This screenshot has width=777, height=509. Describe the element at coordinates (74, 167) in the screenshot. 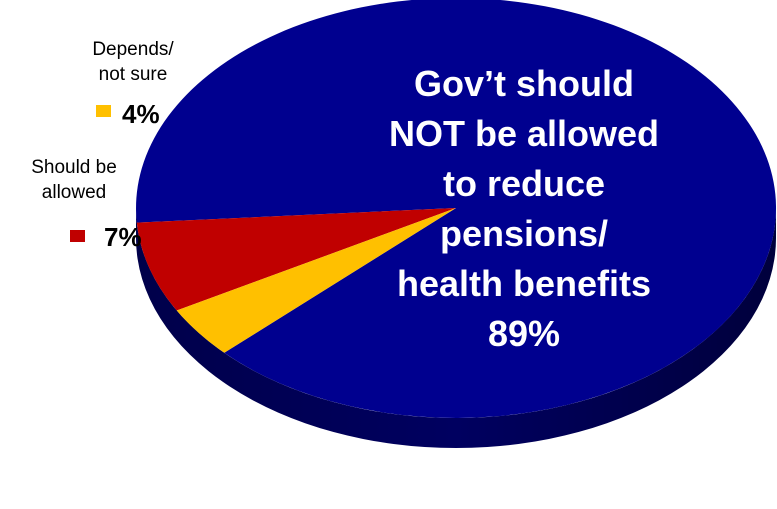

I see `allowed-label-line-1: Should be` at that location.